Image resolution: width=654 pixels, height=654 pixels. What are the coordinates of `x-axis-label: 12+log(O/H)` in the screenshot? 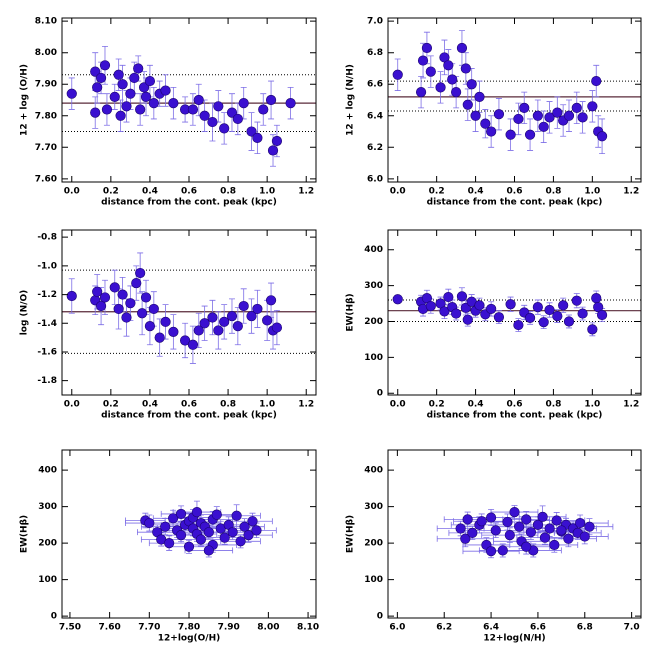 It's located at (189, 639).